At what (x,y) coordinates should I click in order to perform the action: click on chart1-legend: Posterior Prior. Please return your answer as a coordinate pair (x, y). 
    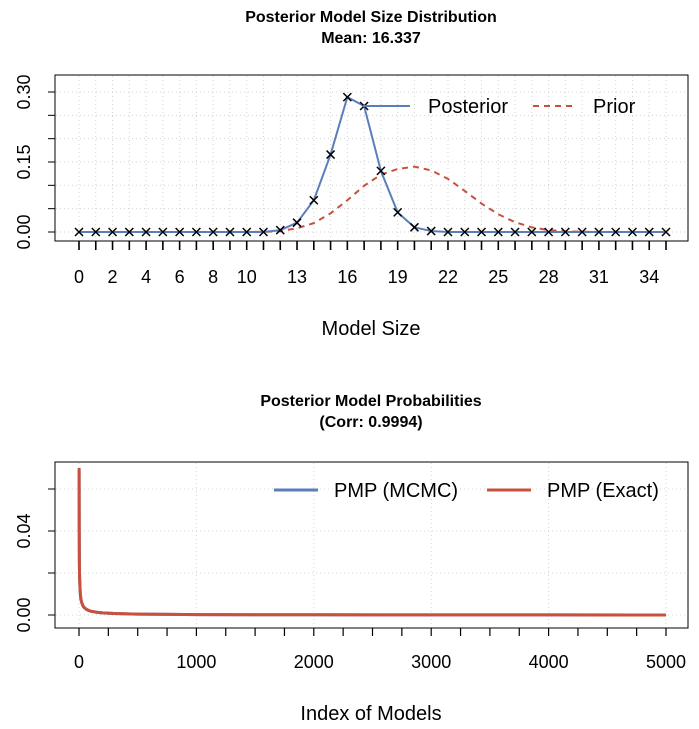
    Looking at the image, I should click on (499, 107).